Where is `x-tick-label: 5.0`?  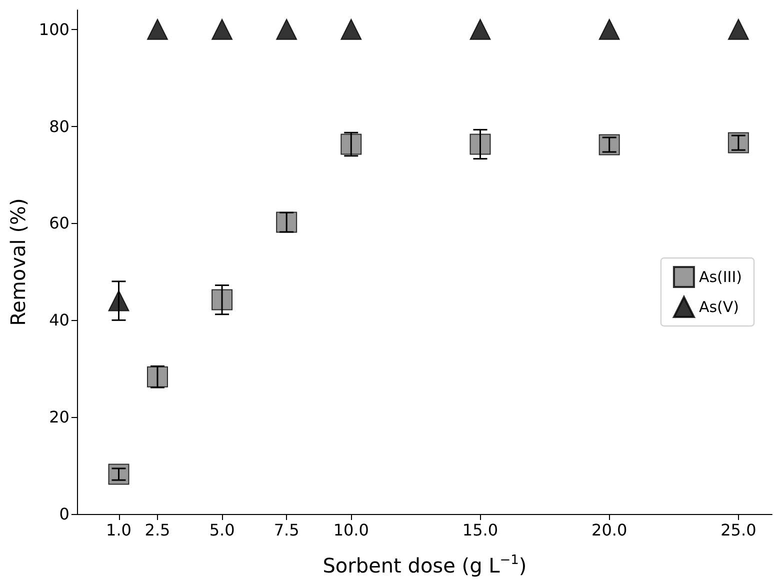 x-tick-label: 5.0 is located at coordinates (222, 530).